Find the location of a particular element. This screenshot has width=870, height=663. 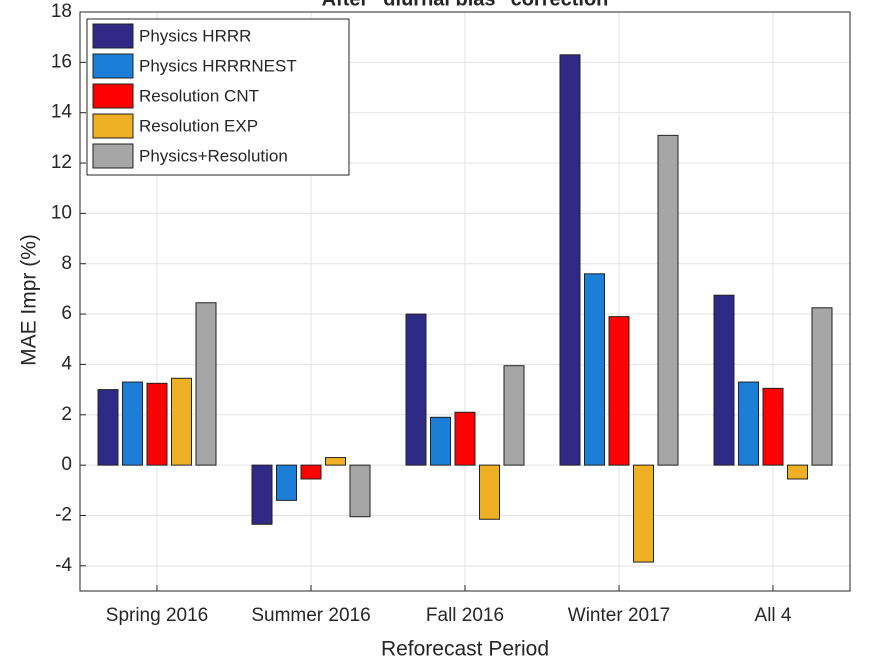

y-tick-label: 2 is located at coordinates (66, 414).